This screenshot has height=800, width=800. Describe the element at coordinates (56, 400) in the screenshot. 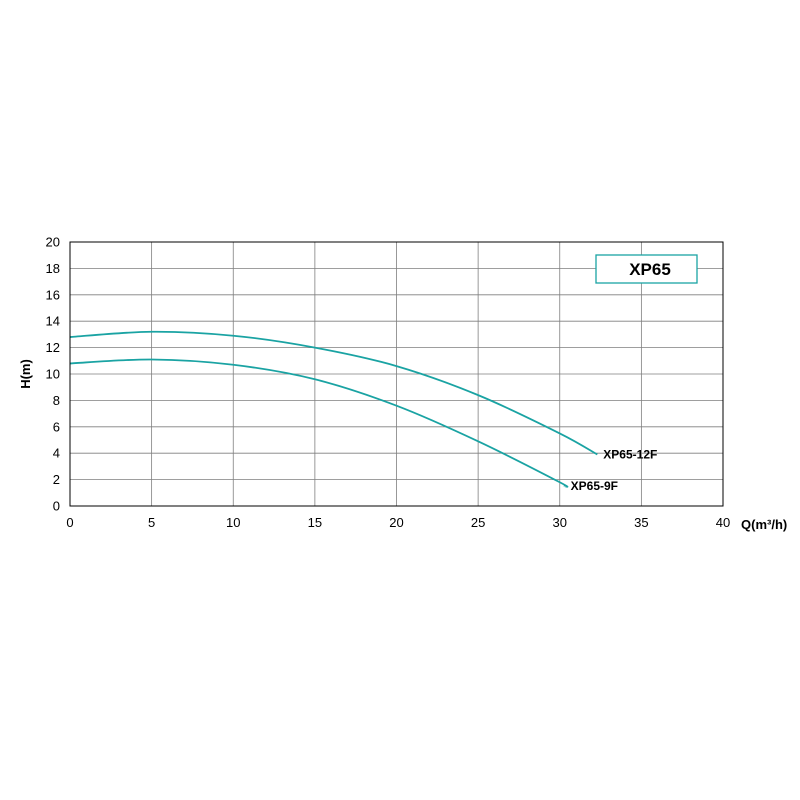

I see `y-tick-label: 8` at that location.